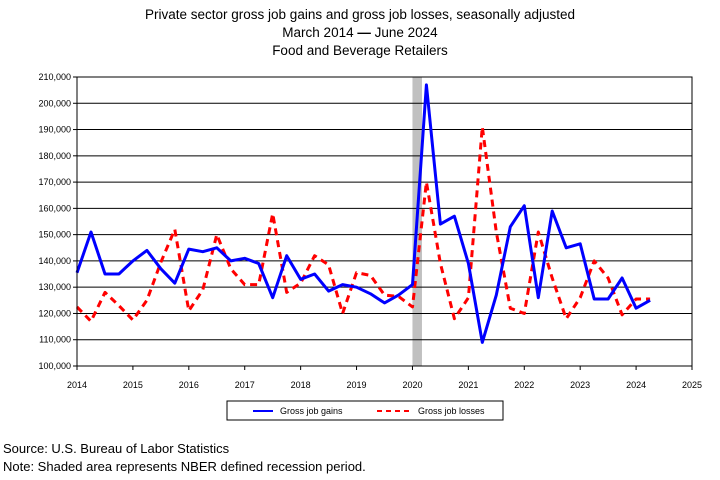  I want to click on x-tick-label: 2022, so click(524, 385).